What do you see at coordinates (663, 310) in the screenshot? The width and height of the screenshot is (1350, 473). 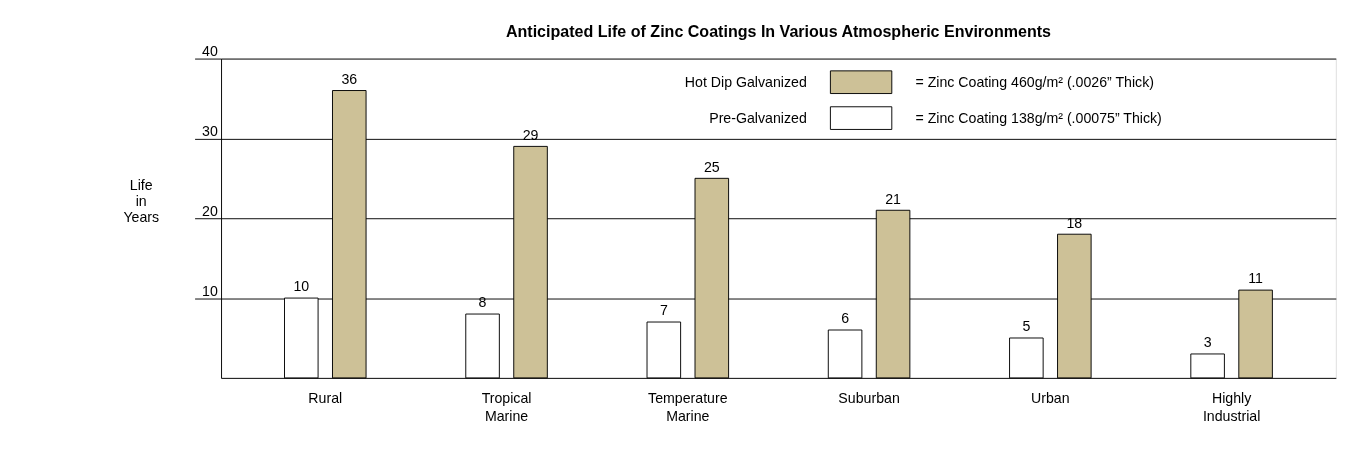 I see `data-label: 7` at bounding box center [663, 310].